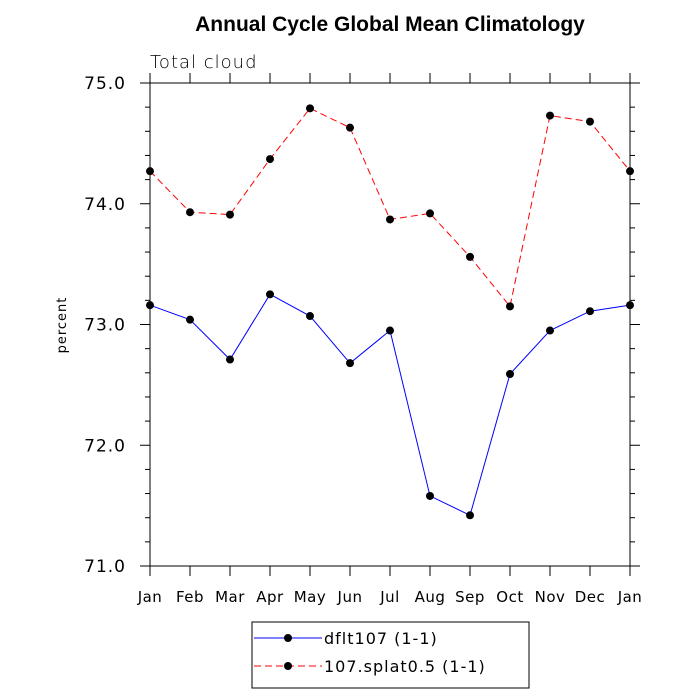  I want to click on x-tick-label-oct-9: Oct, so click(509, 597).